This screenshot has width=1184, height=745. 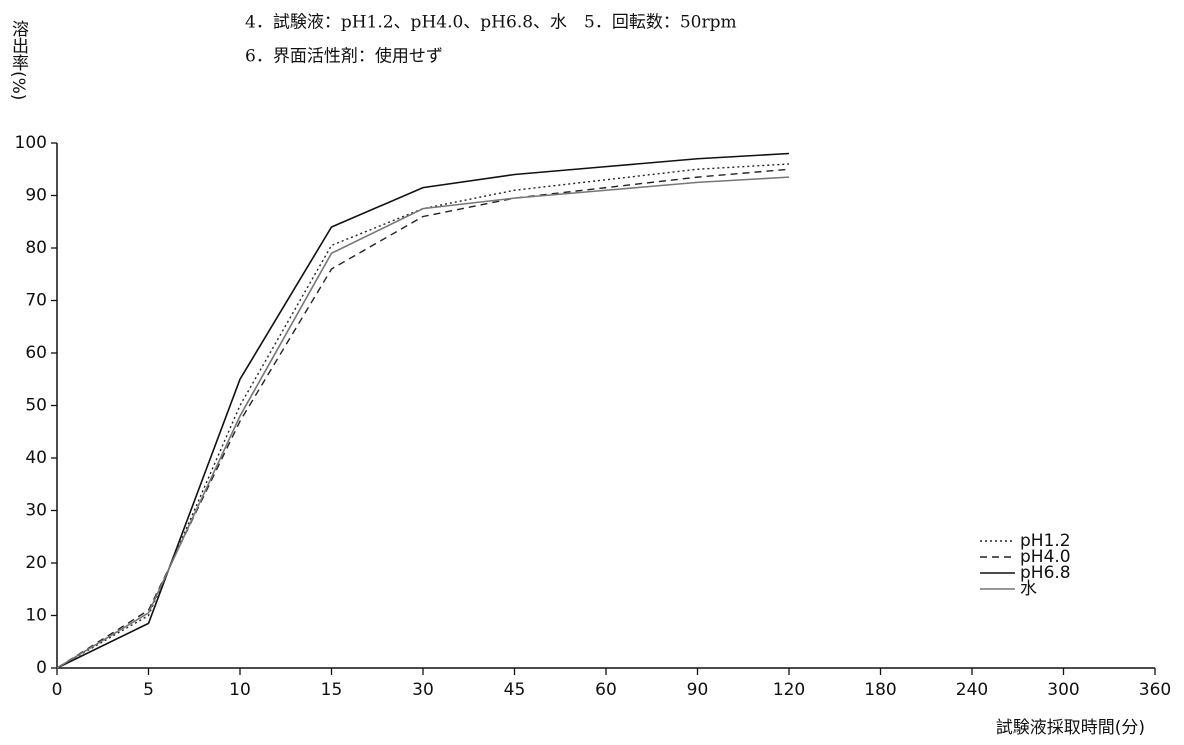 I want to click on y-tick-label: 40, so click(x=36, y=458).